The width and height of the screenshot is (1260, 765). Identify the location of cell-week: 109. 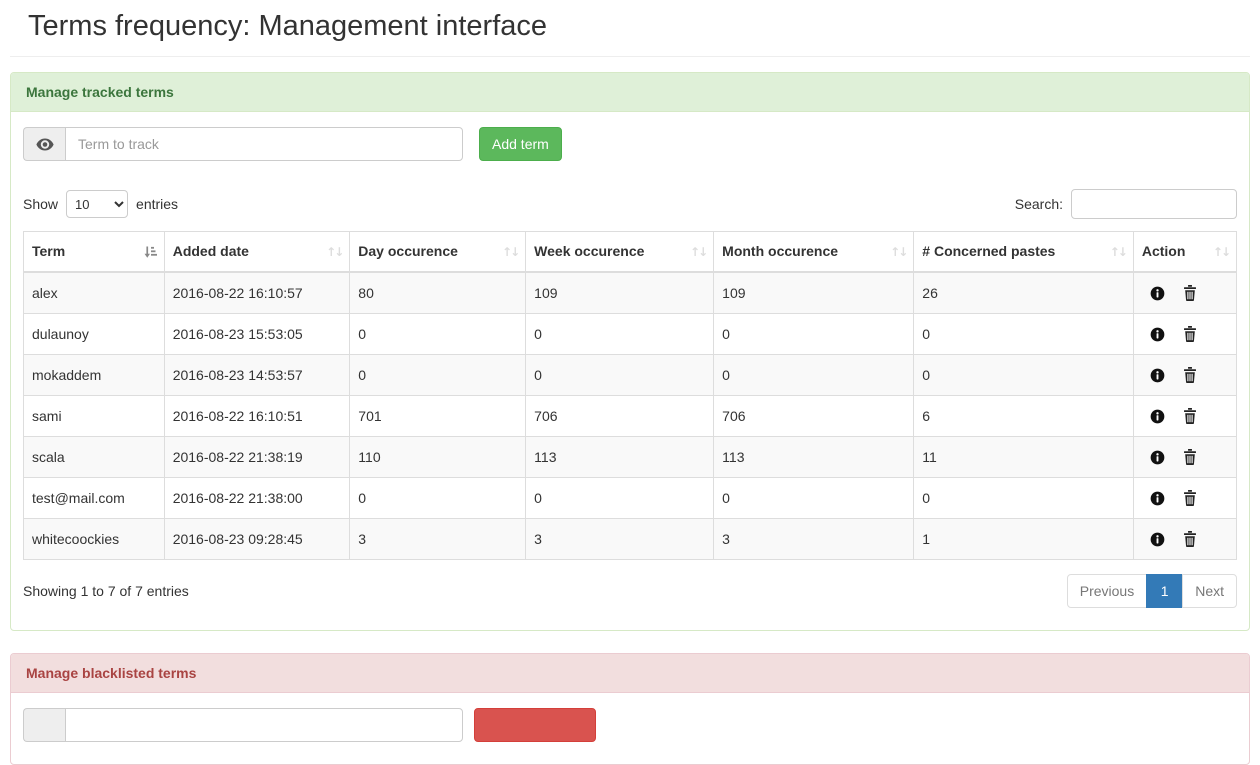
(620, 292).